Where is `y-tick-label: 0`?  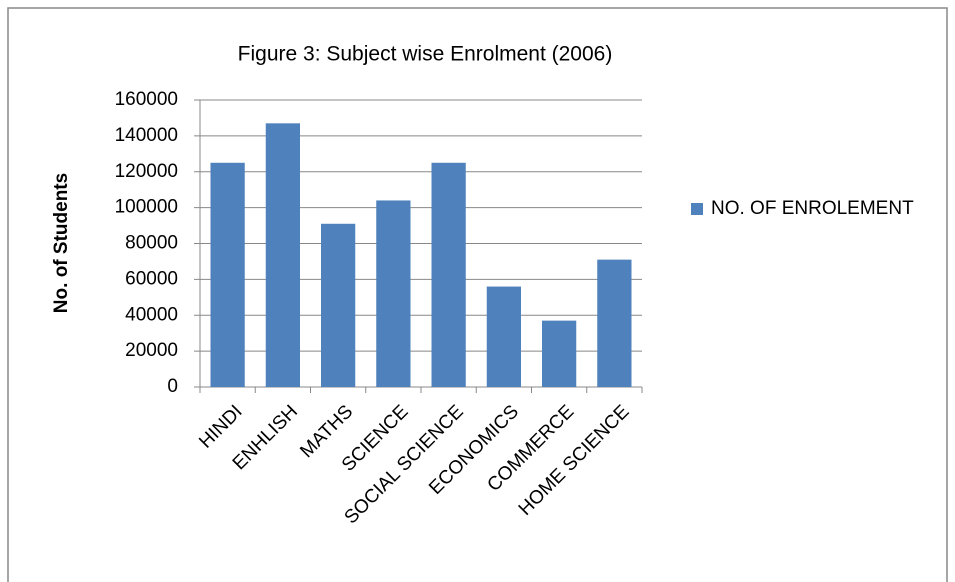 y-tick-label: 0 is located at coordinates (172, 386).